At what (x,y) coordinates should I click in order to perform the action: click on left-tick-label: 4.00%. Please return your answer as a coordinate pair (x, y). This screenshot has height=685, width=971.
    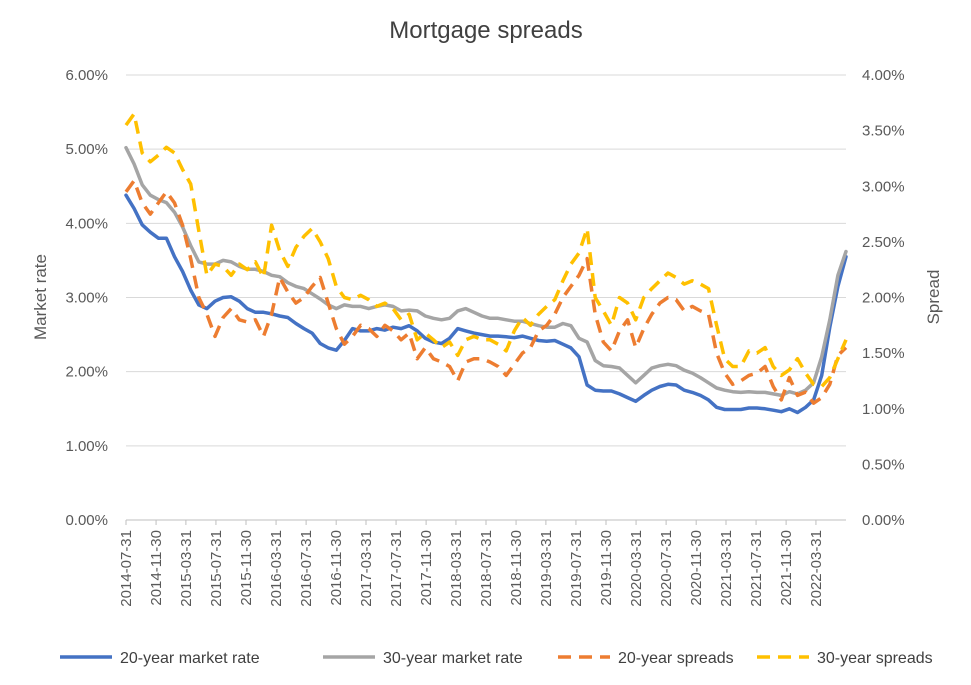
    Looking at the image, I should click on (86, 223).